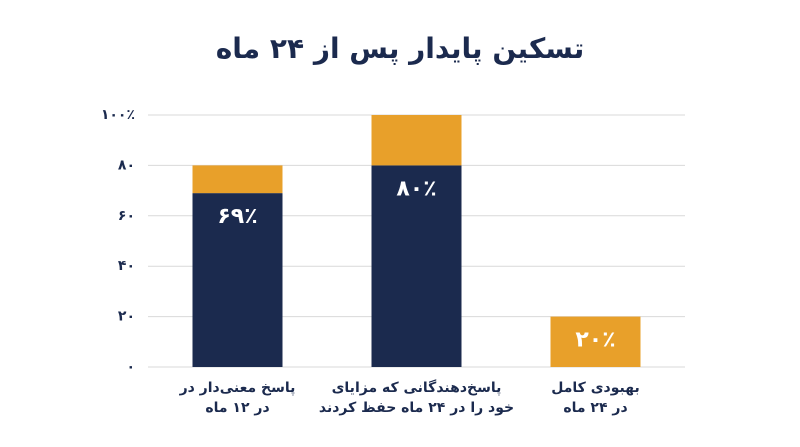 The width and height of the screenshot is (800, 447). Describe the element at coordinates (126, 216) in the screenshot. I see `y-tick-label: ۶۰` at that location.